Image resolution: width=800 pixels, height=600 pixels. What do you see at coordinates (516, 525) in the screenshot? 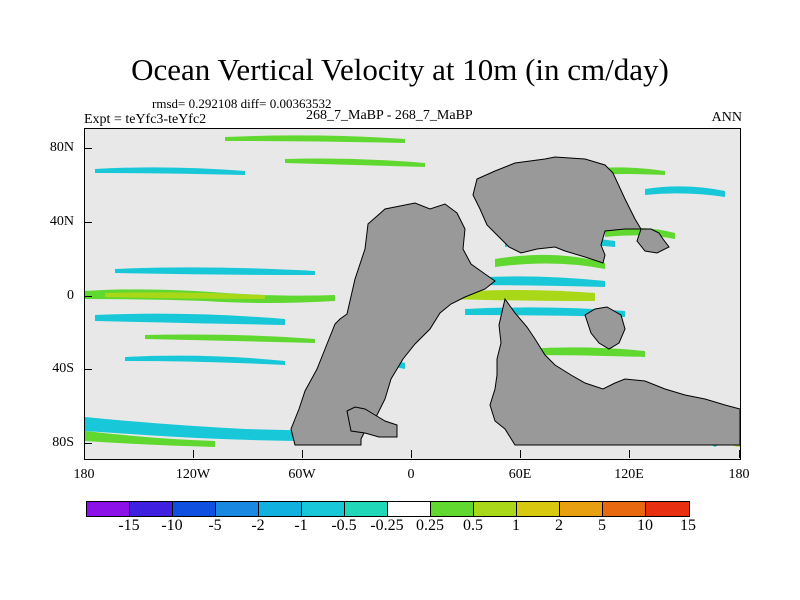
I see `colorbar-label: 1` at bounding box center [516, 525].